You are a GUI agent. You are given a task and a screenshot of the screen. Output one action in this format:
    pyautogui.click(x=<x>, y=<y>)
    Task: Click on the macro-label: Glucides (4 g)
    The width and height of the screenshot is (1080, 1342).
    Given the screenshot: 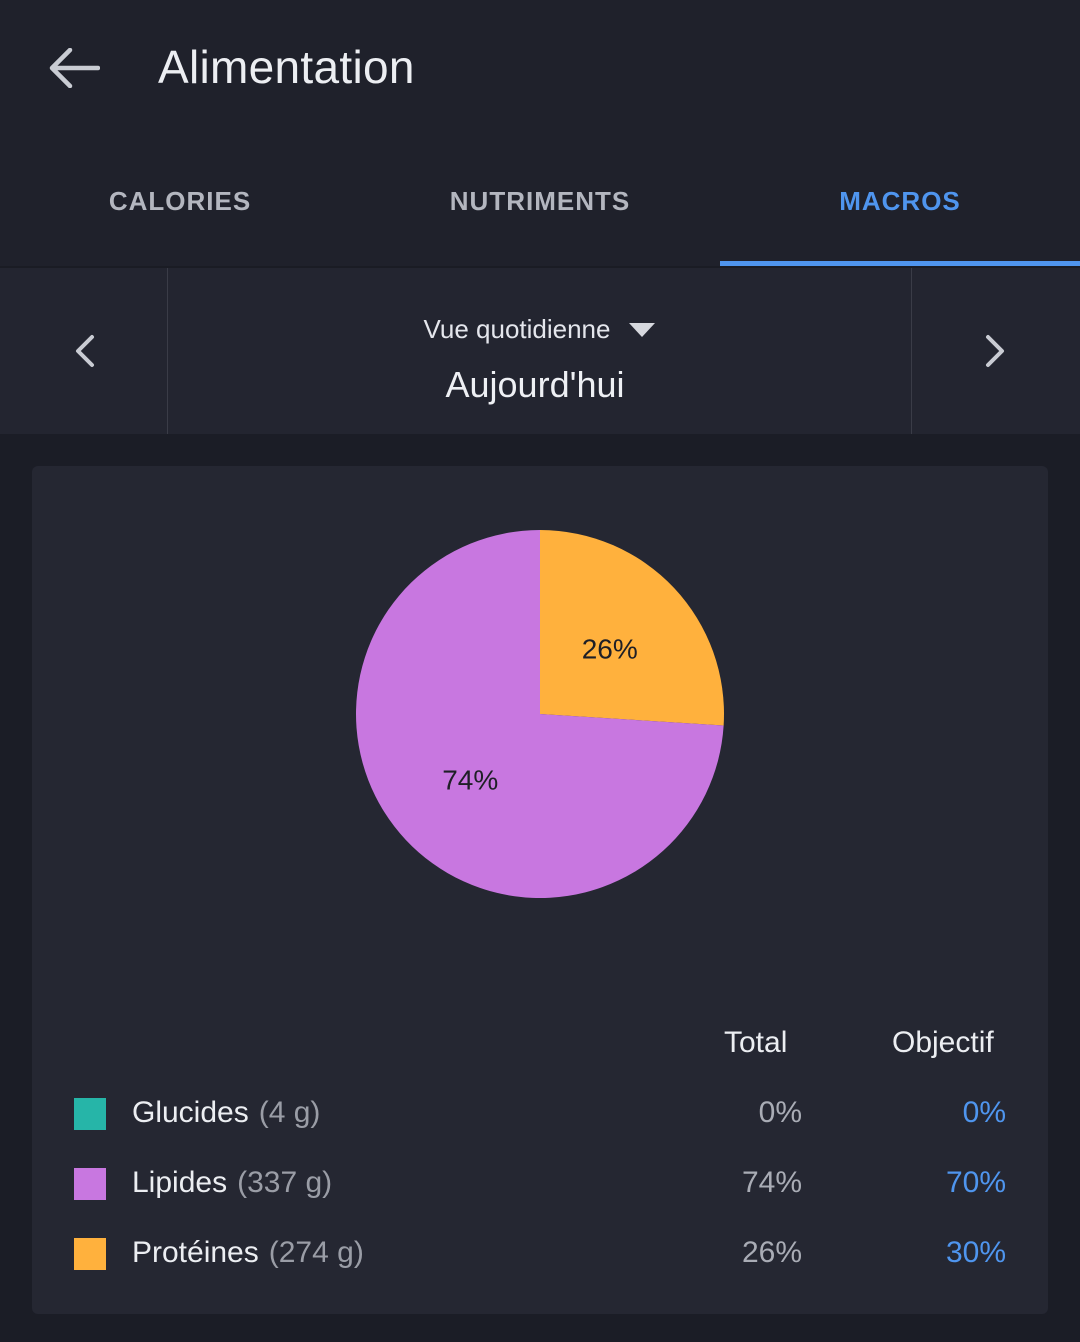 What is the action you would take?
    pyautogui.click(x=226, y=1113)
    